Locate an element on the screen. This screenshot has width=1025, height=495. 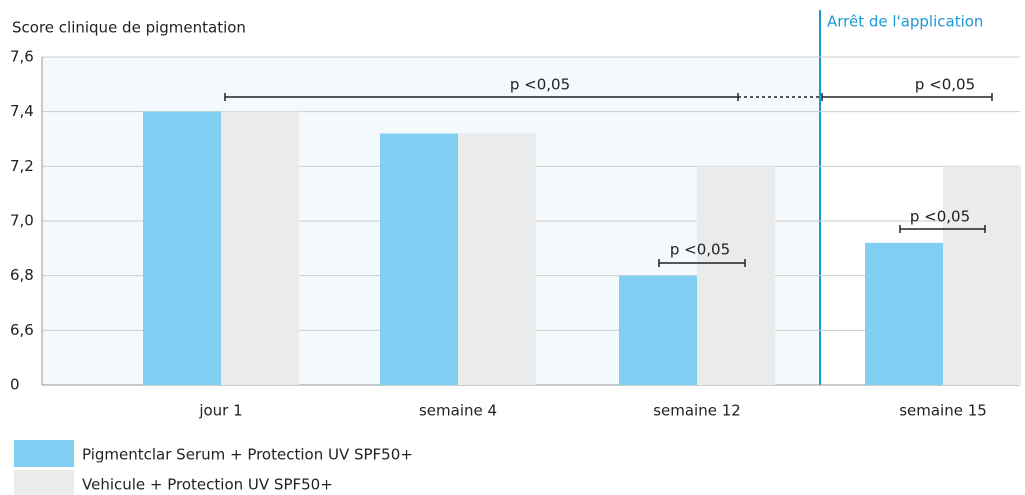
x-tick-label: semaine 15 is located at coordinates (943, 411).